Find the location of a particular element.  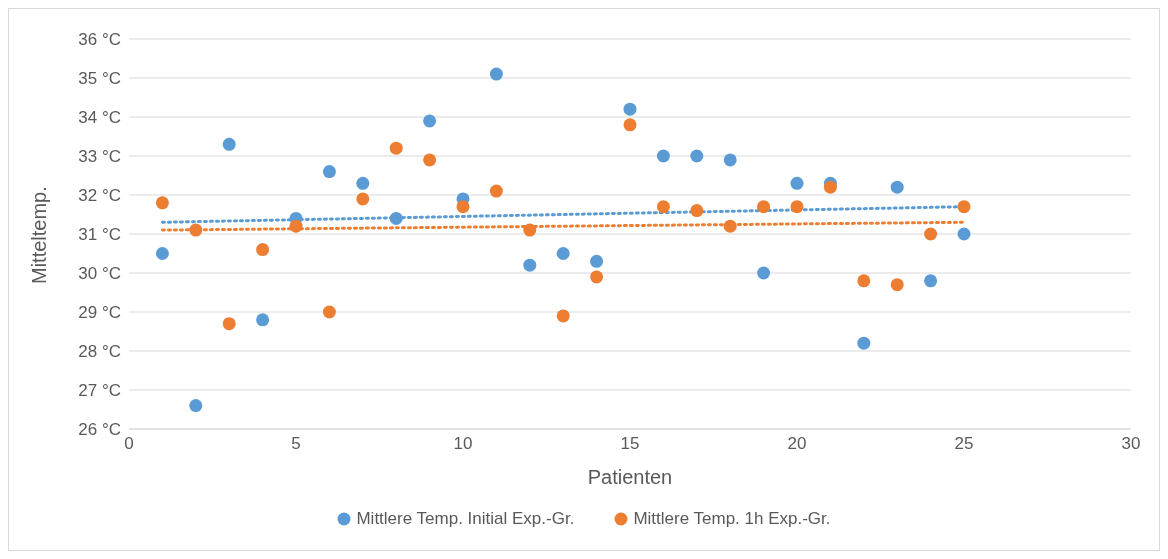

y-tick-label: 28 °C is located at coordinates (99, 352).